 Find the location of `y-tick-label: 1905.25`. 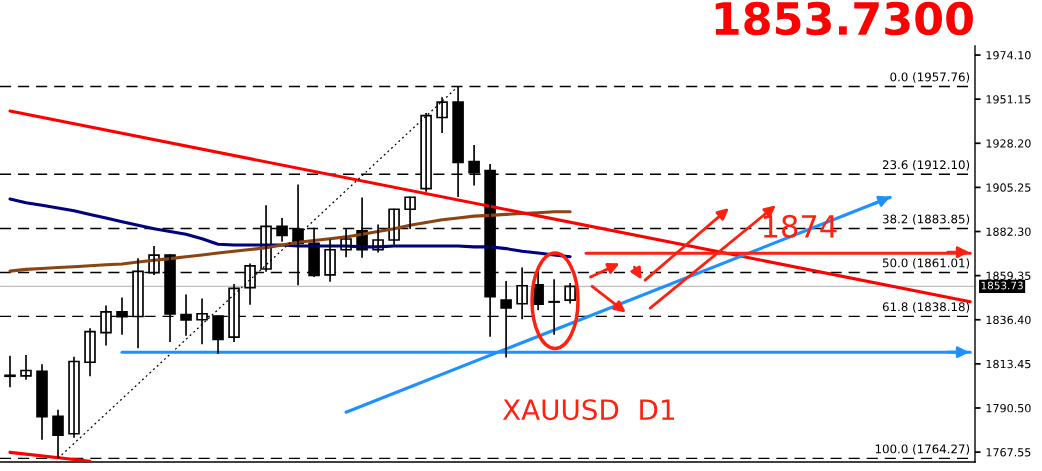

y-tick-label: 1905.25 is located at coordinates (1008, 187).